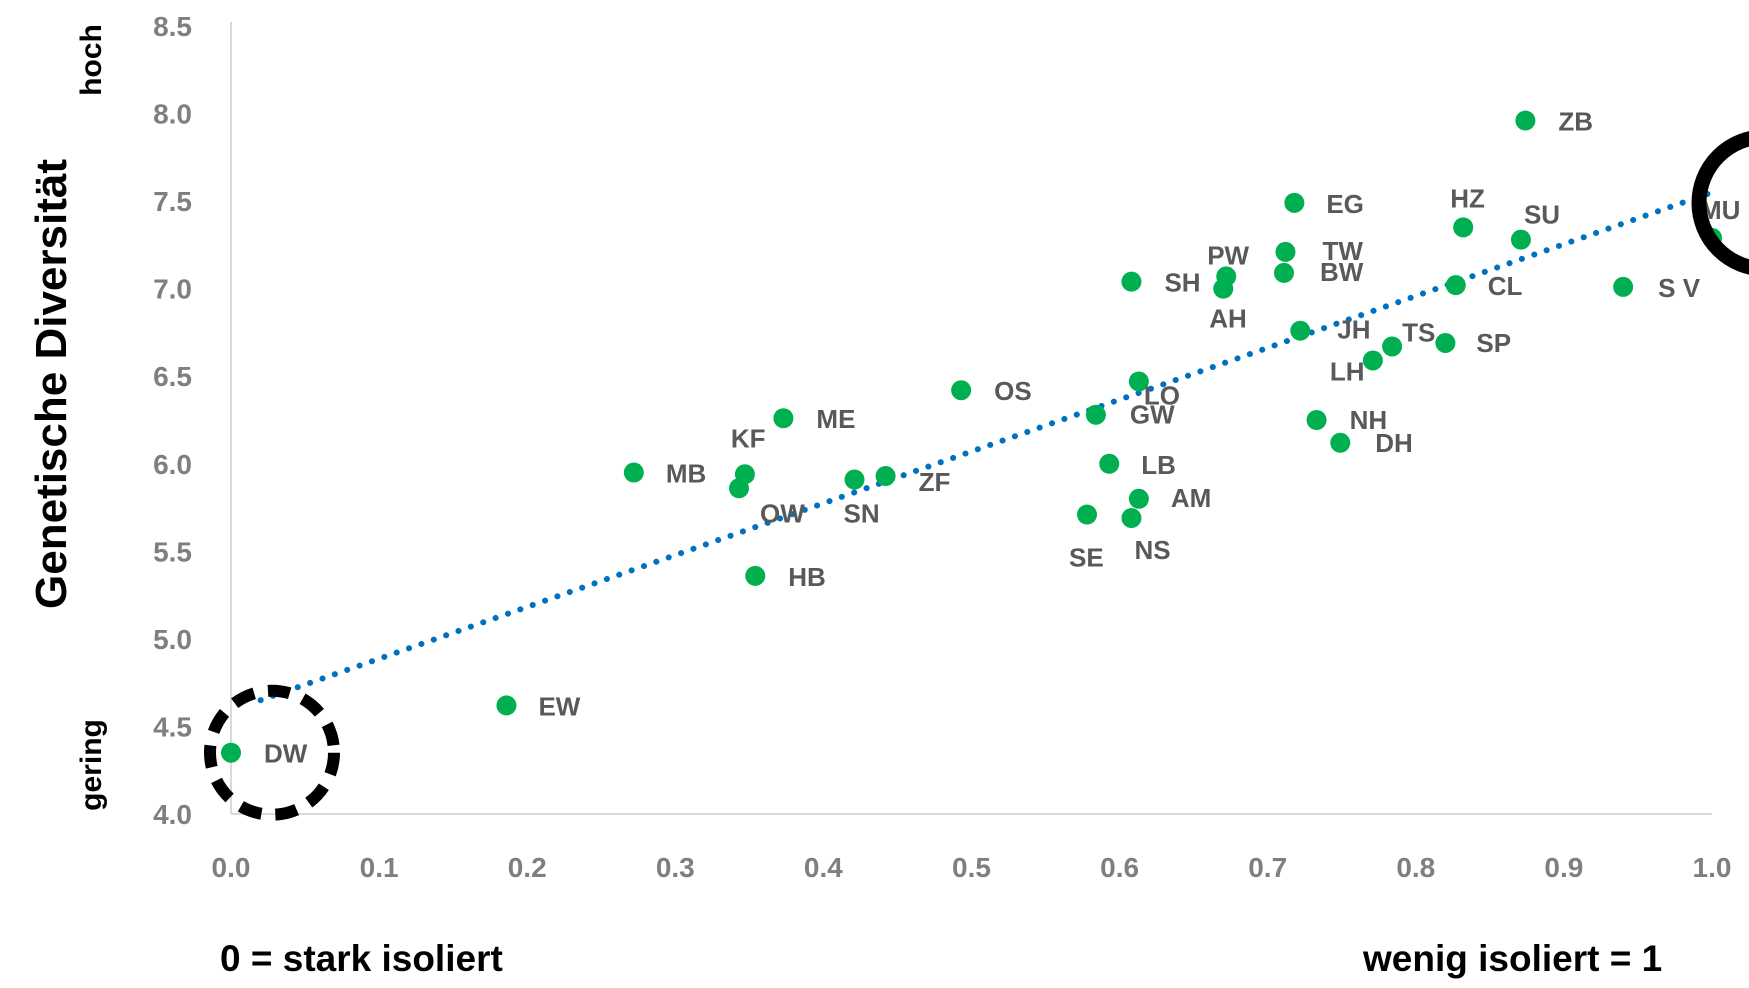 This screenshot has width=1749, height=988. I want to click on y-tick-label: 7.5, so click(172, 201).